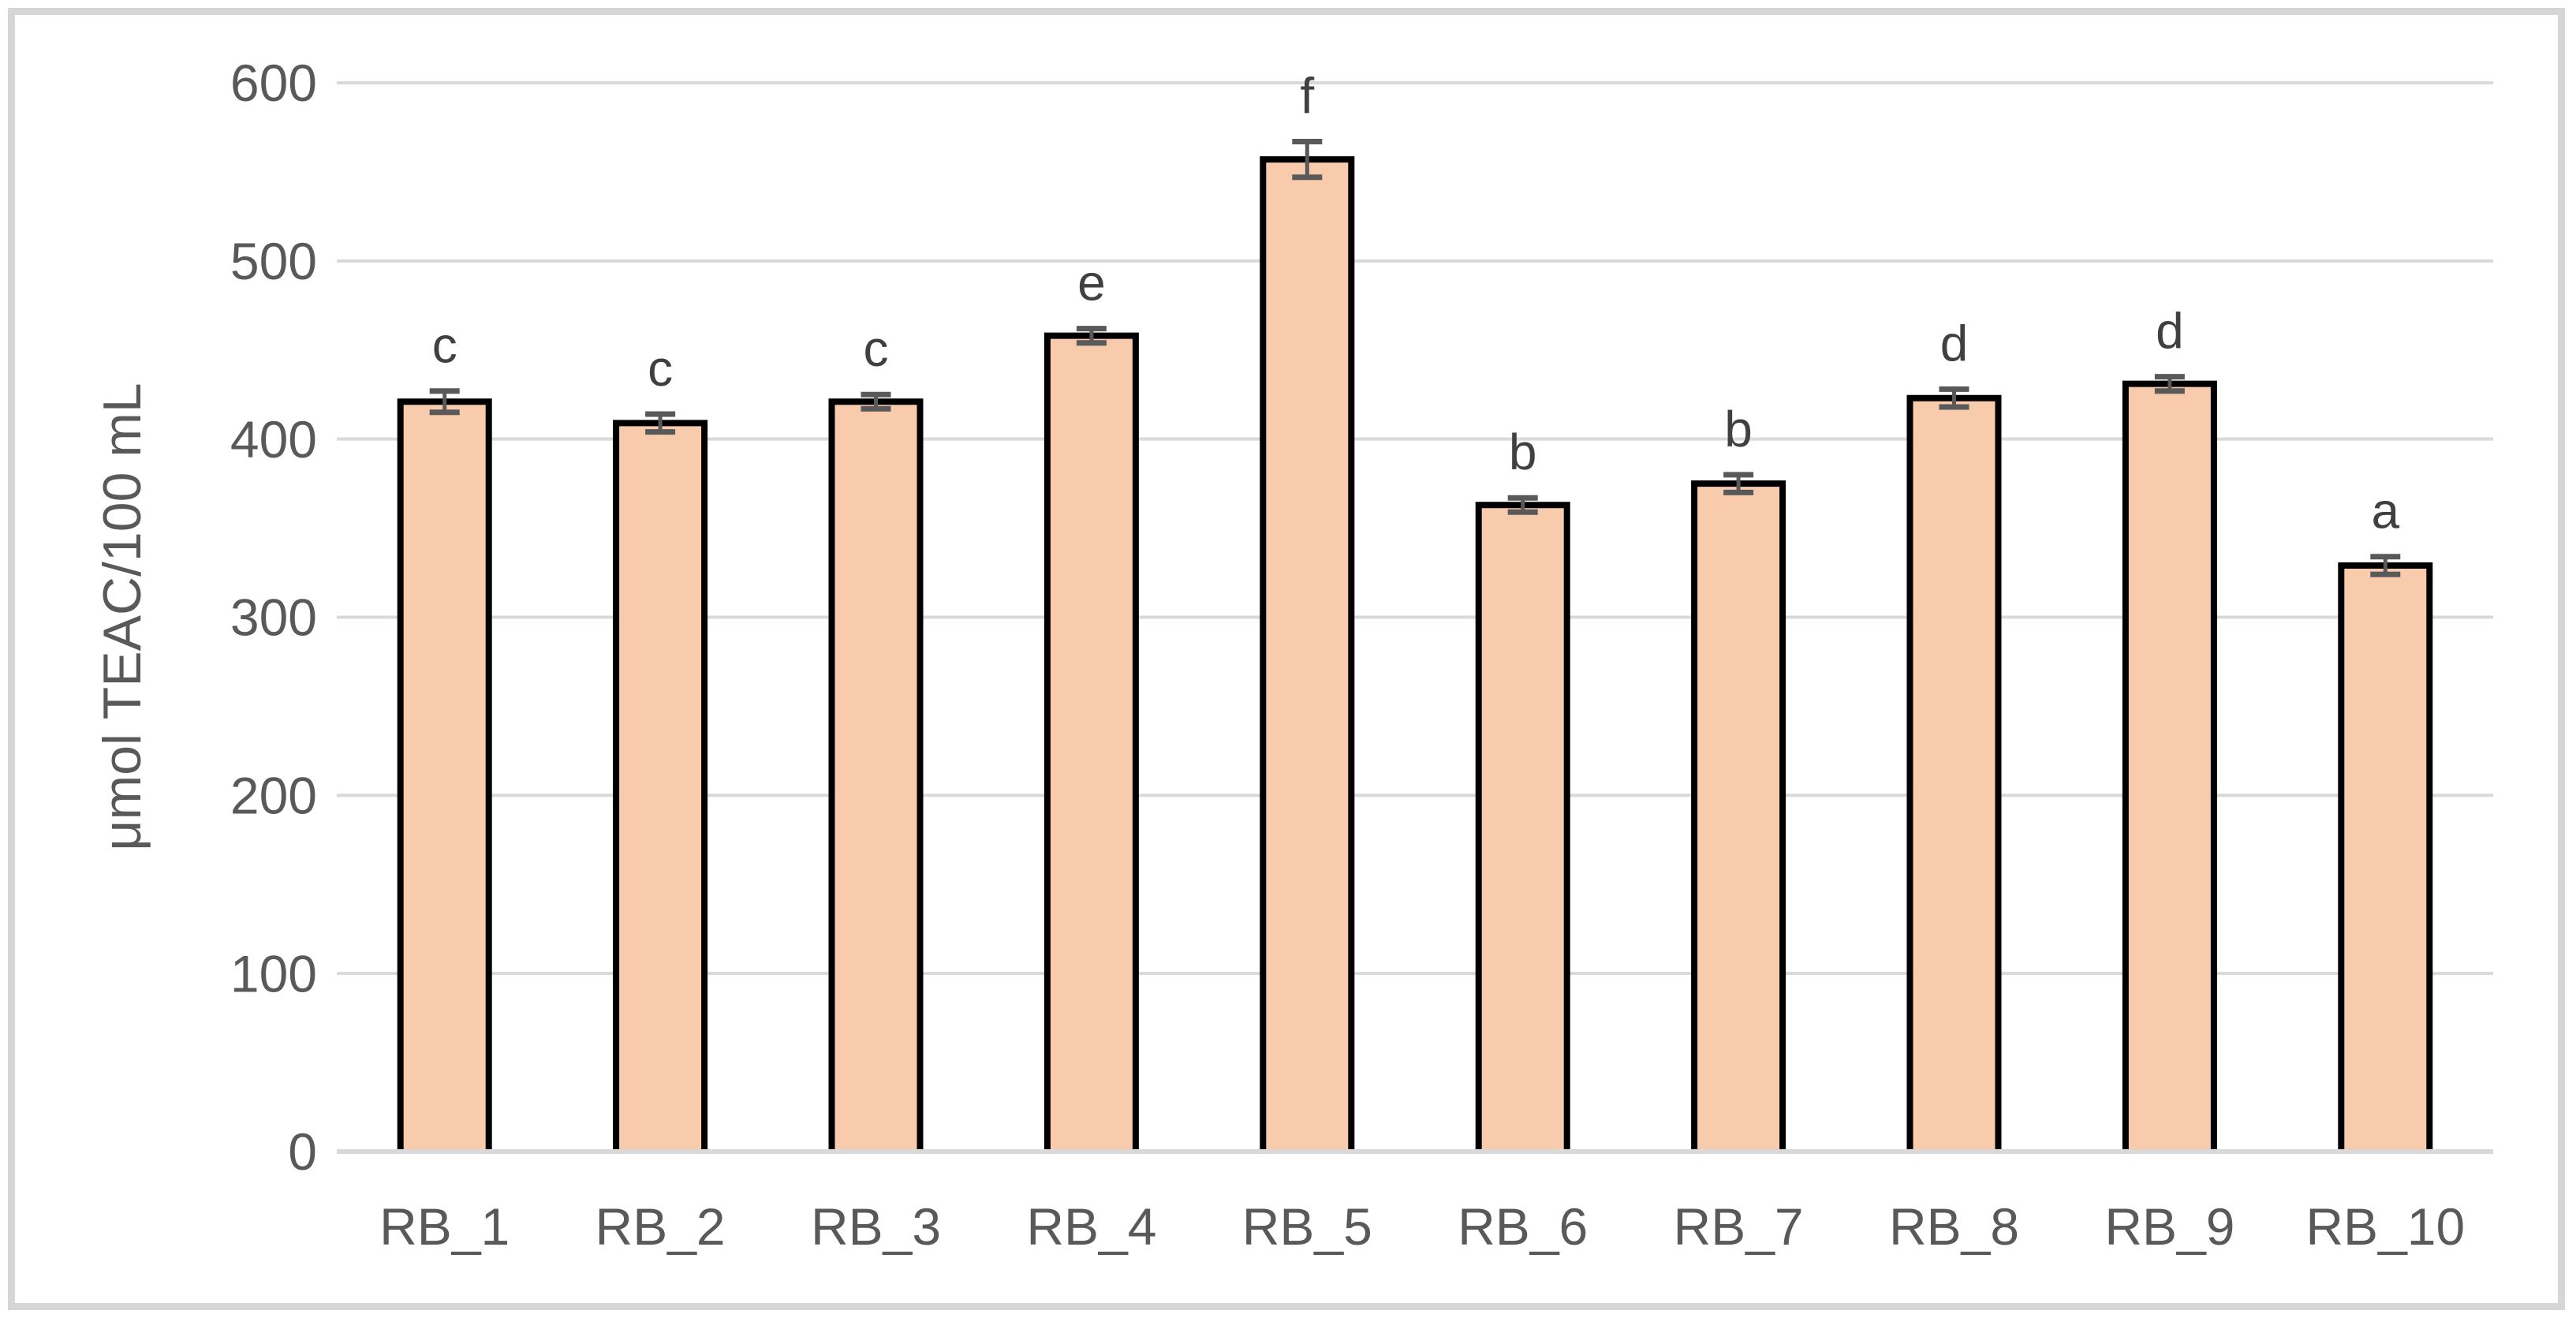 The image size is (2576, 1318). What do you see at coordinates (273, 617) in the screenshot?
I see `y-tick-label: 300` at bounding box center [273, 617].